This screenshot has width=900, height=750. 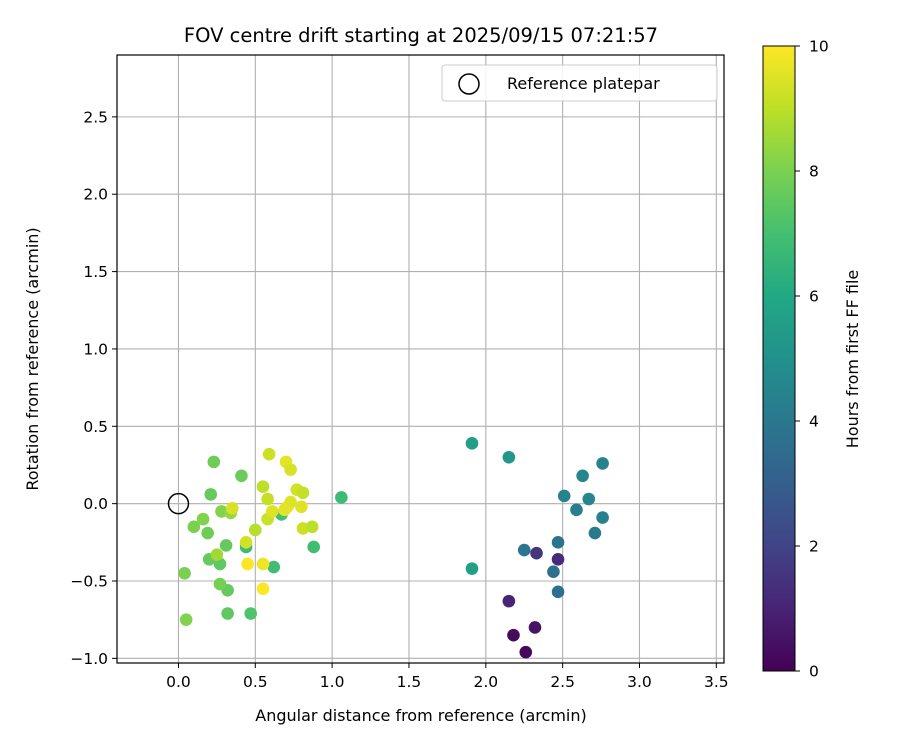 What do you see at coordinates (819, 47) in the screenshot?
I see `colorbar-tick-label: 10` at bounding box center [819, 47].